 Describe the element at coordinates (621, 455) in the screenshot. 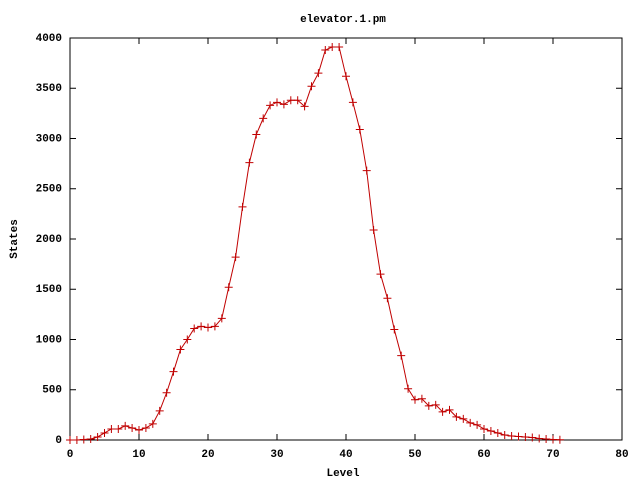

I see `x-tick-label: 80` at that location.